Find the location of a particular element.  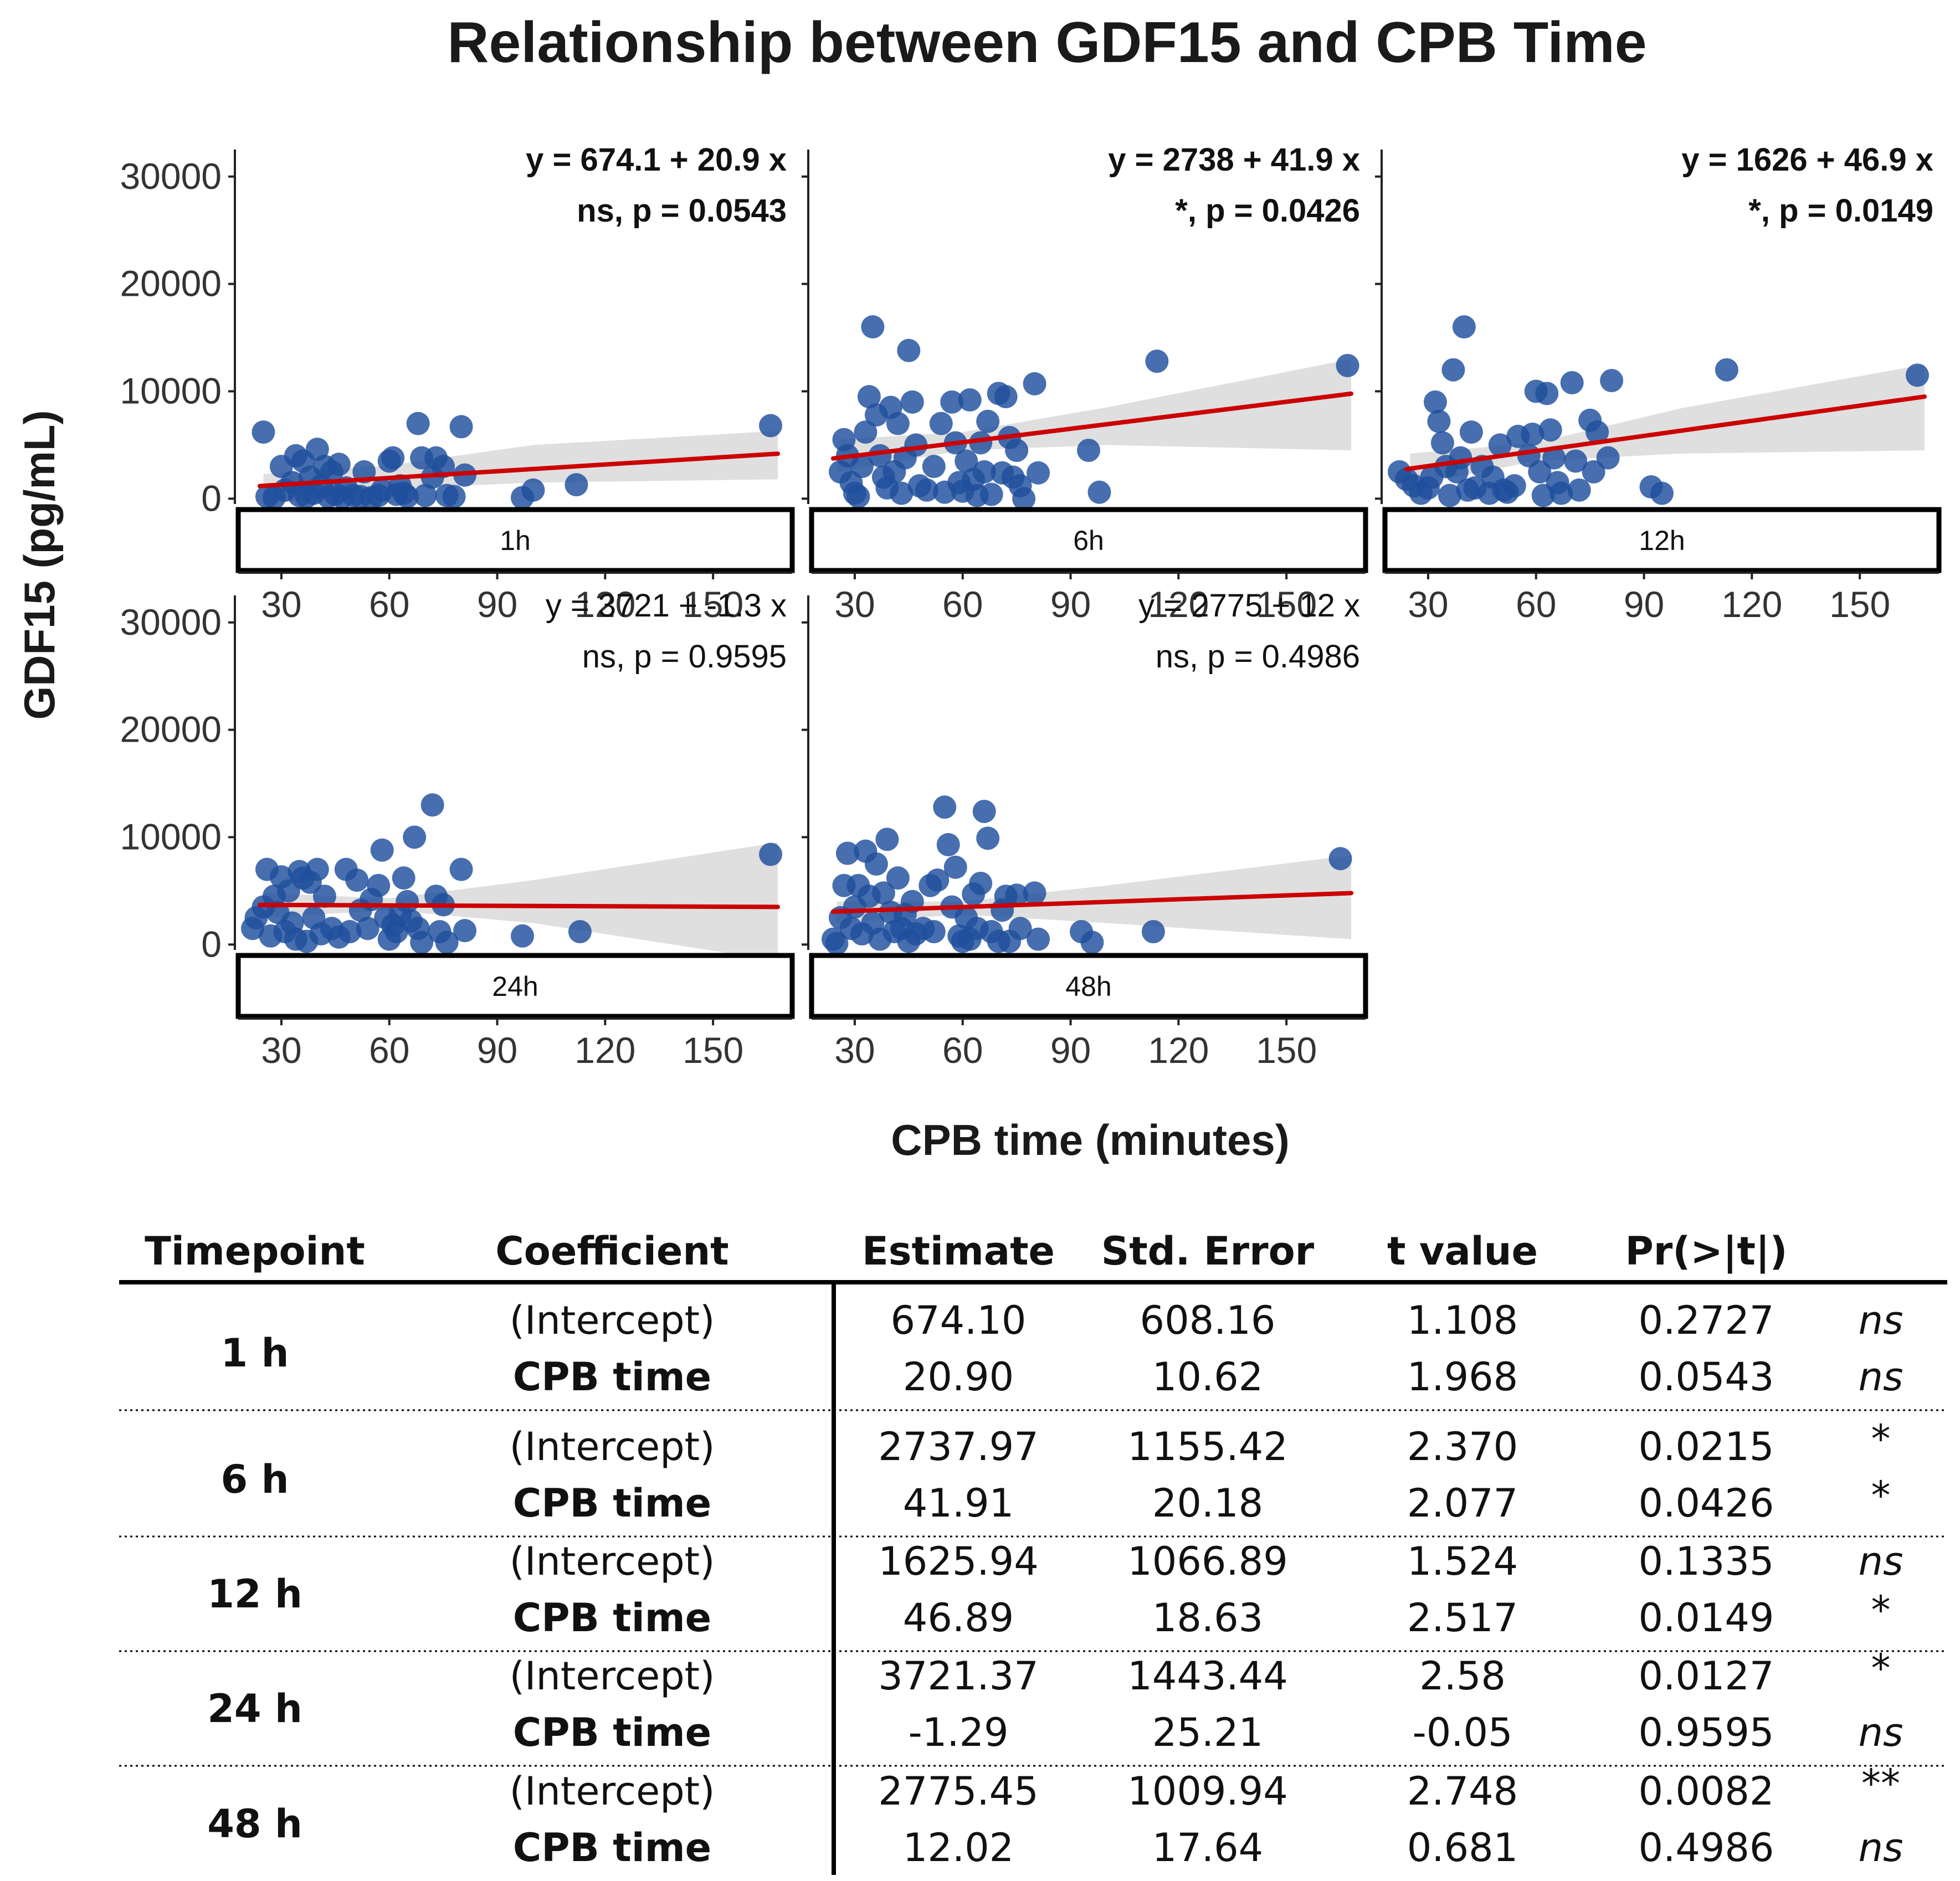

facet-strip is located at coordinates (515, 986).